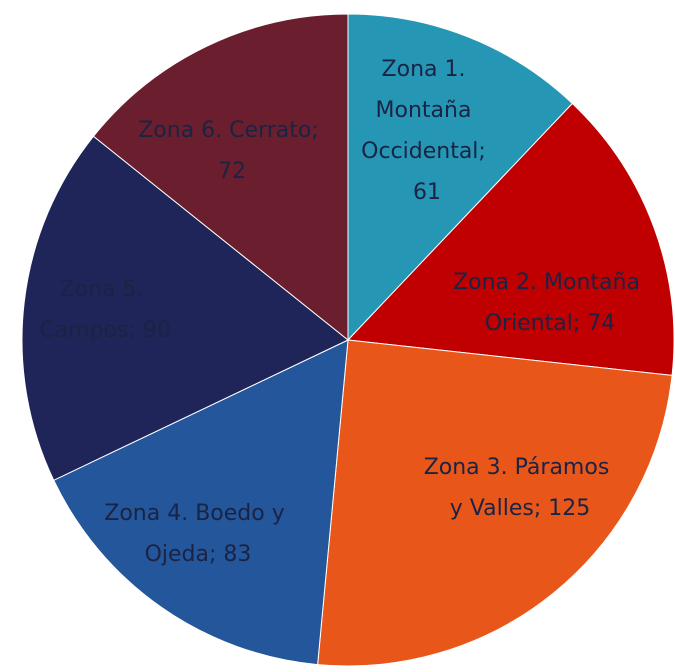  What do you see at coordinates (427, 110) in the screenshot?
I see `label-line: Montaña` at bounding box center [427, 110].